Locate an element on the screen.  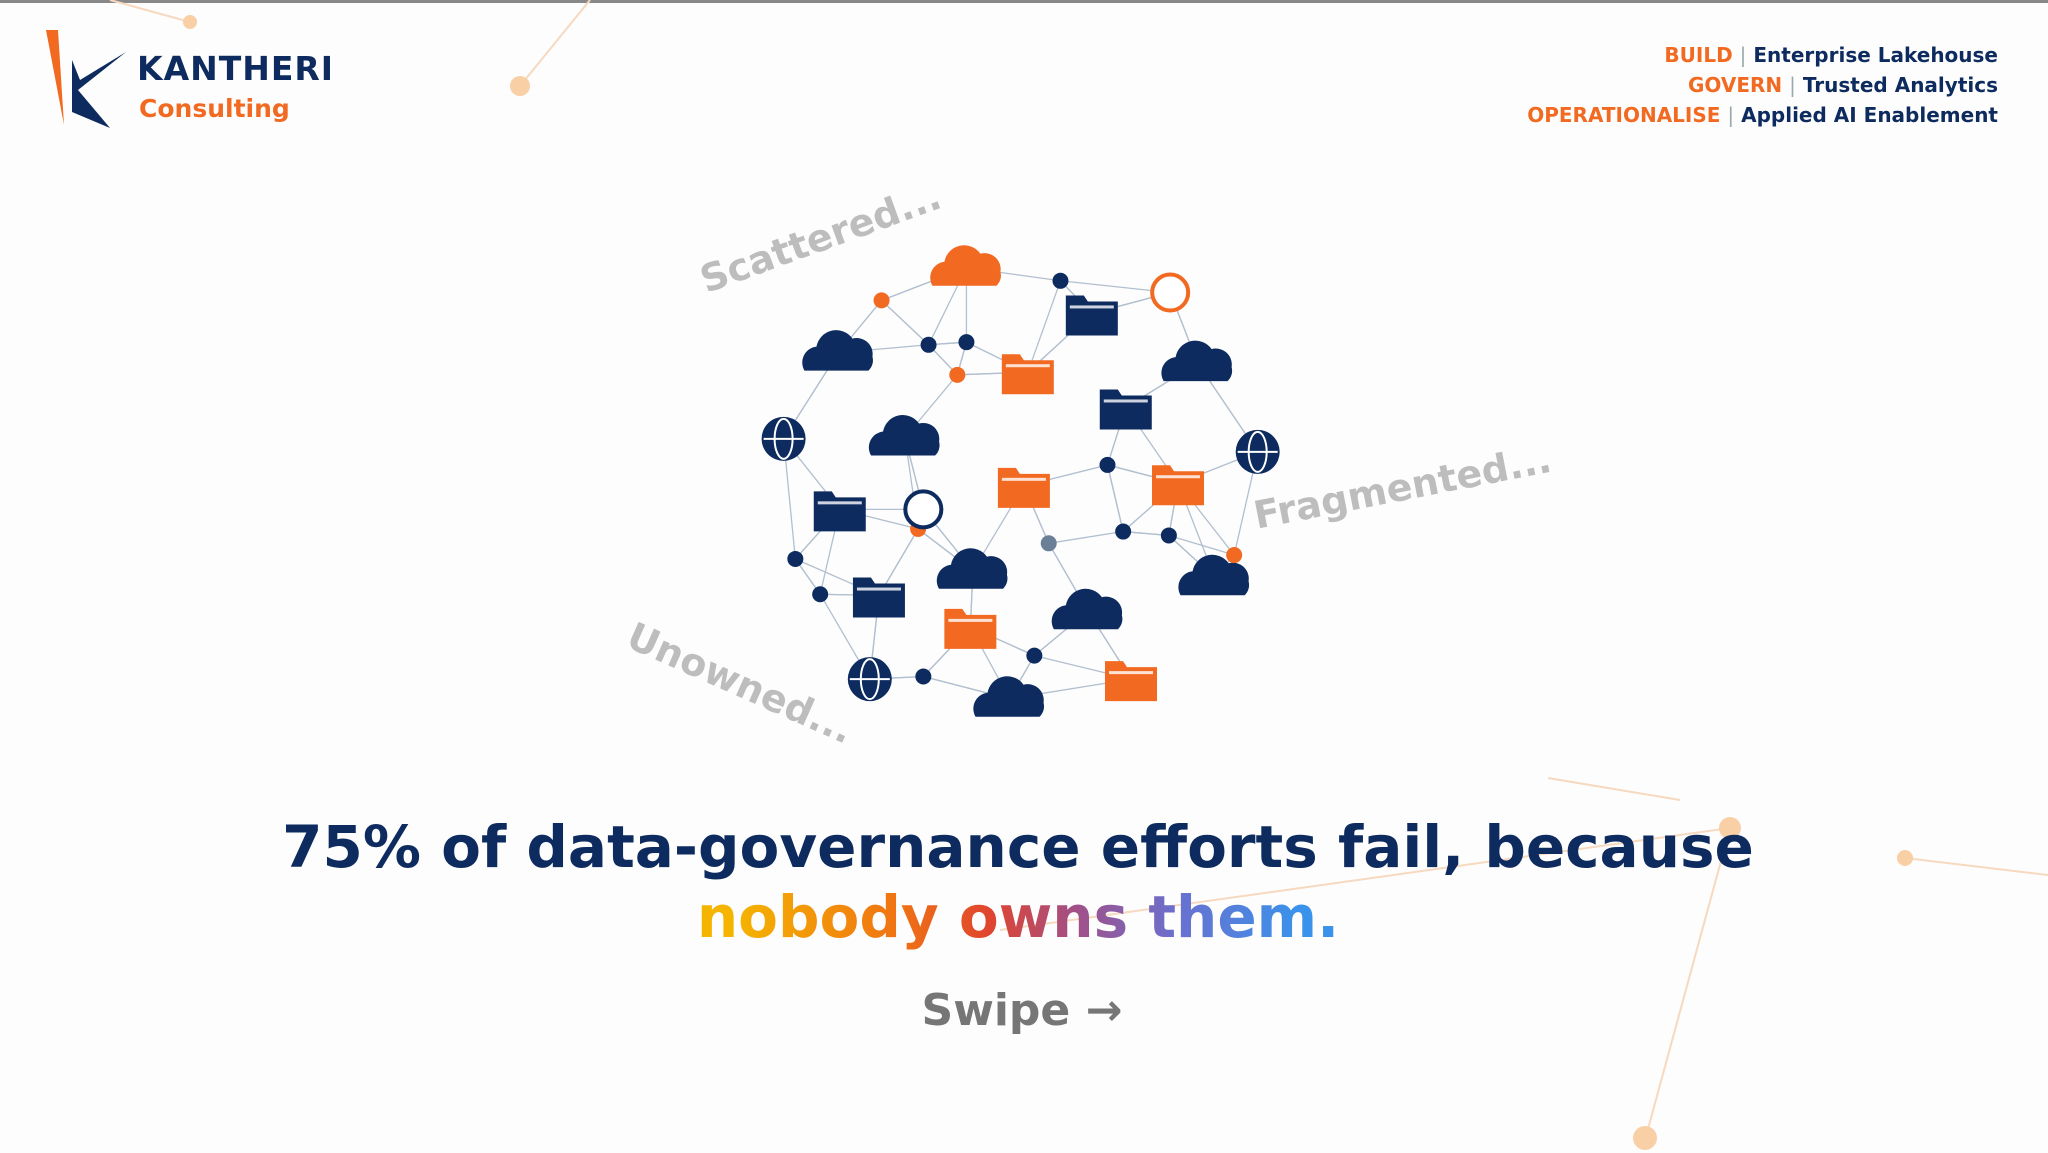
tagline-key: GOVERN is located at coordinates (1735, 85).